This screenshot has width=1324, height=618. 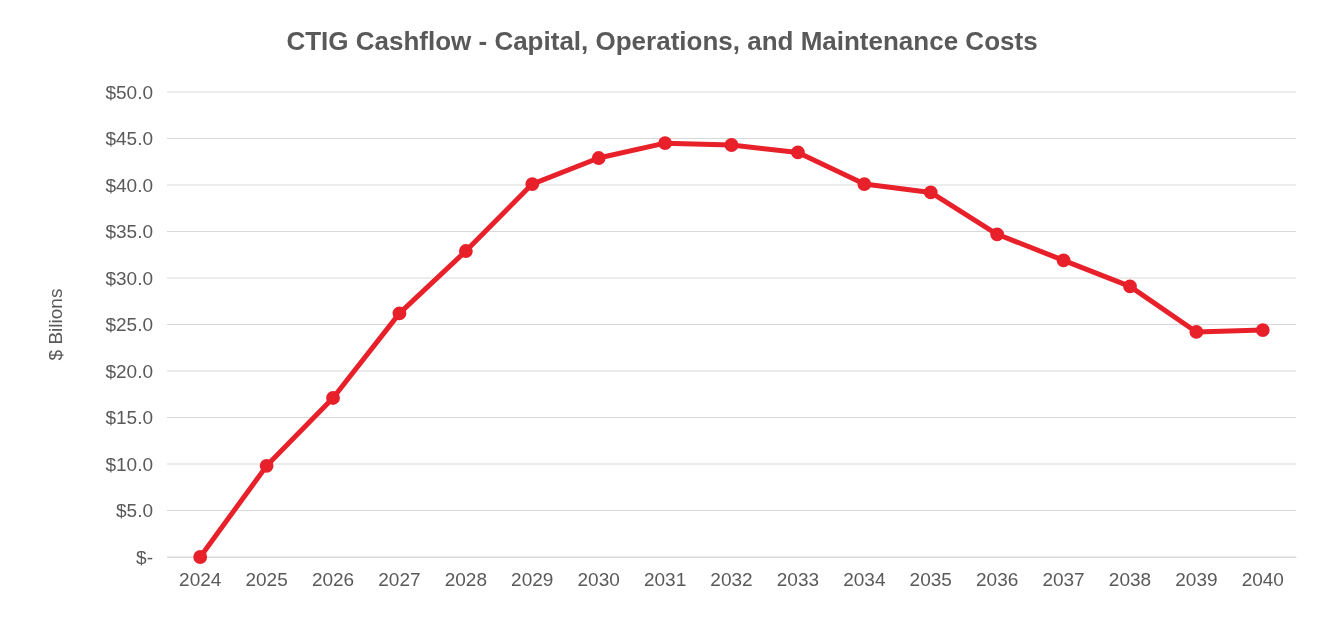 I want to click on x-tick-label: 2030, so click(x=598, y=580).